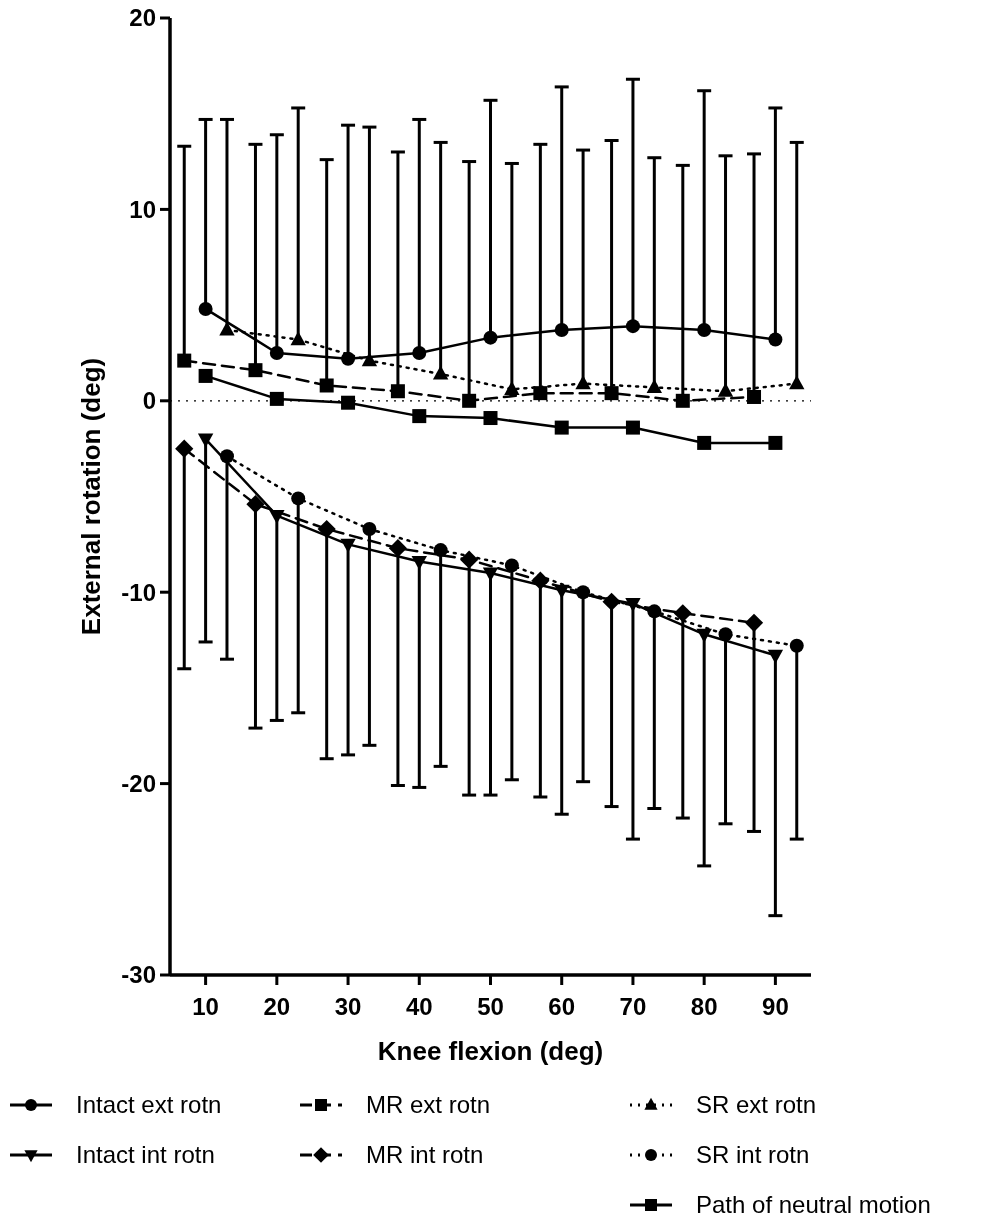 This screenshot has width=999, height=1226. Describe the element at coordinates (149, 1105) in the screenshot. I see `legend-label: Intact ext rotn` at that location.